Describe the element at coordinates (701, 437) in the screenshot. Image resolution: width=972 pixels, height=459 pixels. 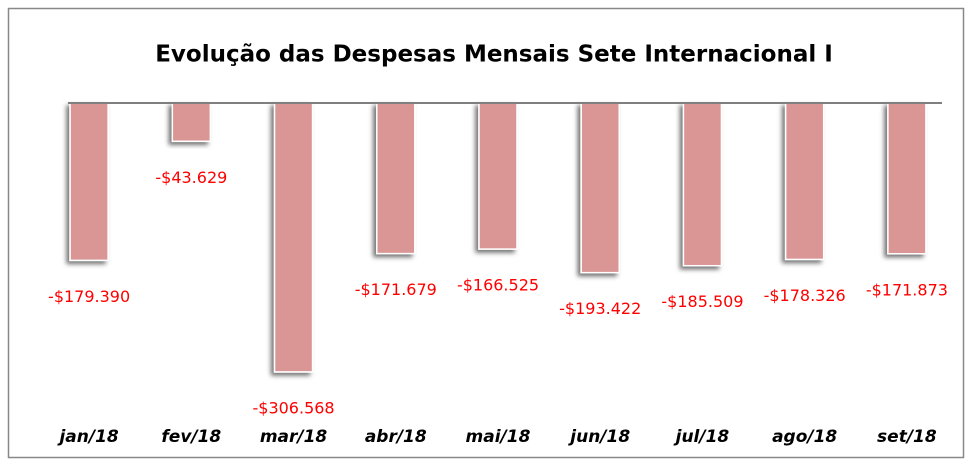
I see `x-tick-label: jul/18` at that location.